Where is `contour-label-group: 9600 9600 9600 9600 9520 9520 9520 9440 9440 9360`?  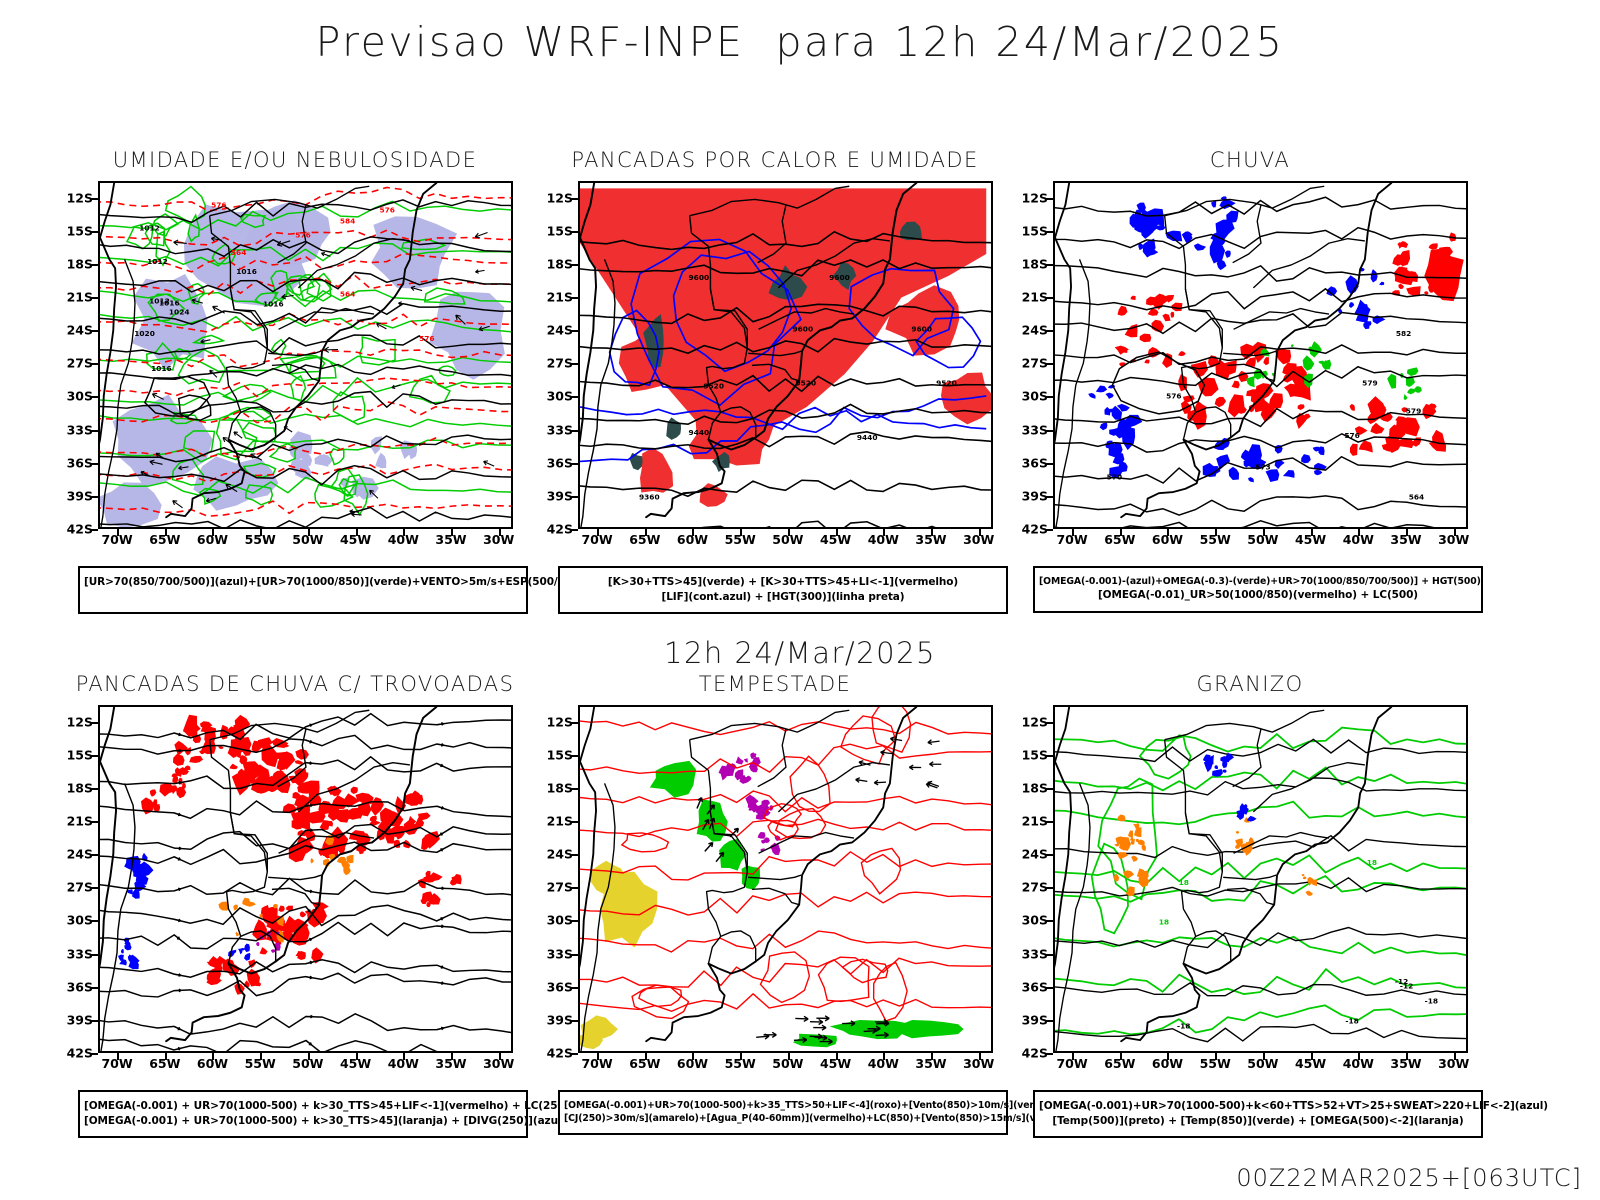 contour-label-group: 9600 9600 9600 9600 9520 9520 9520 9440 9440 9360 is located at coordinates (798, 387).